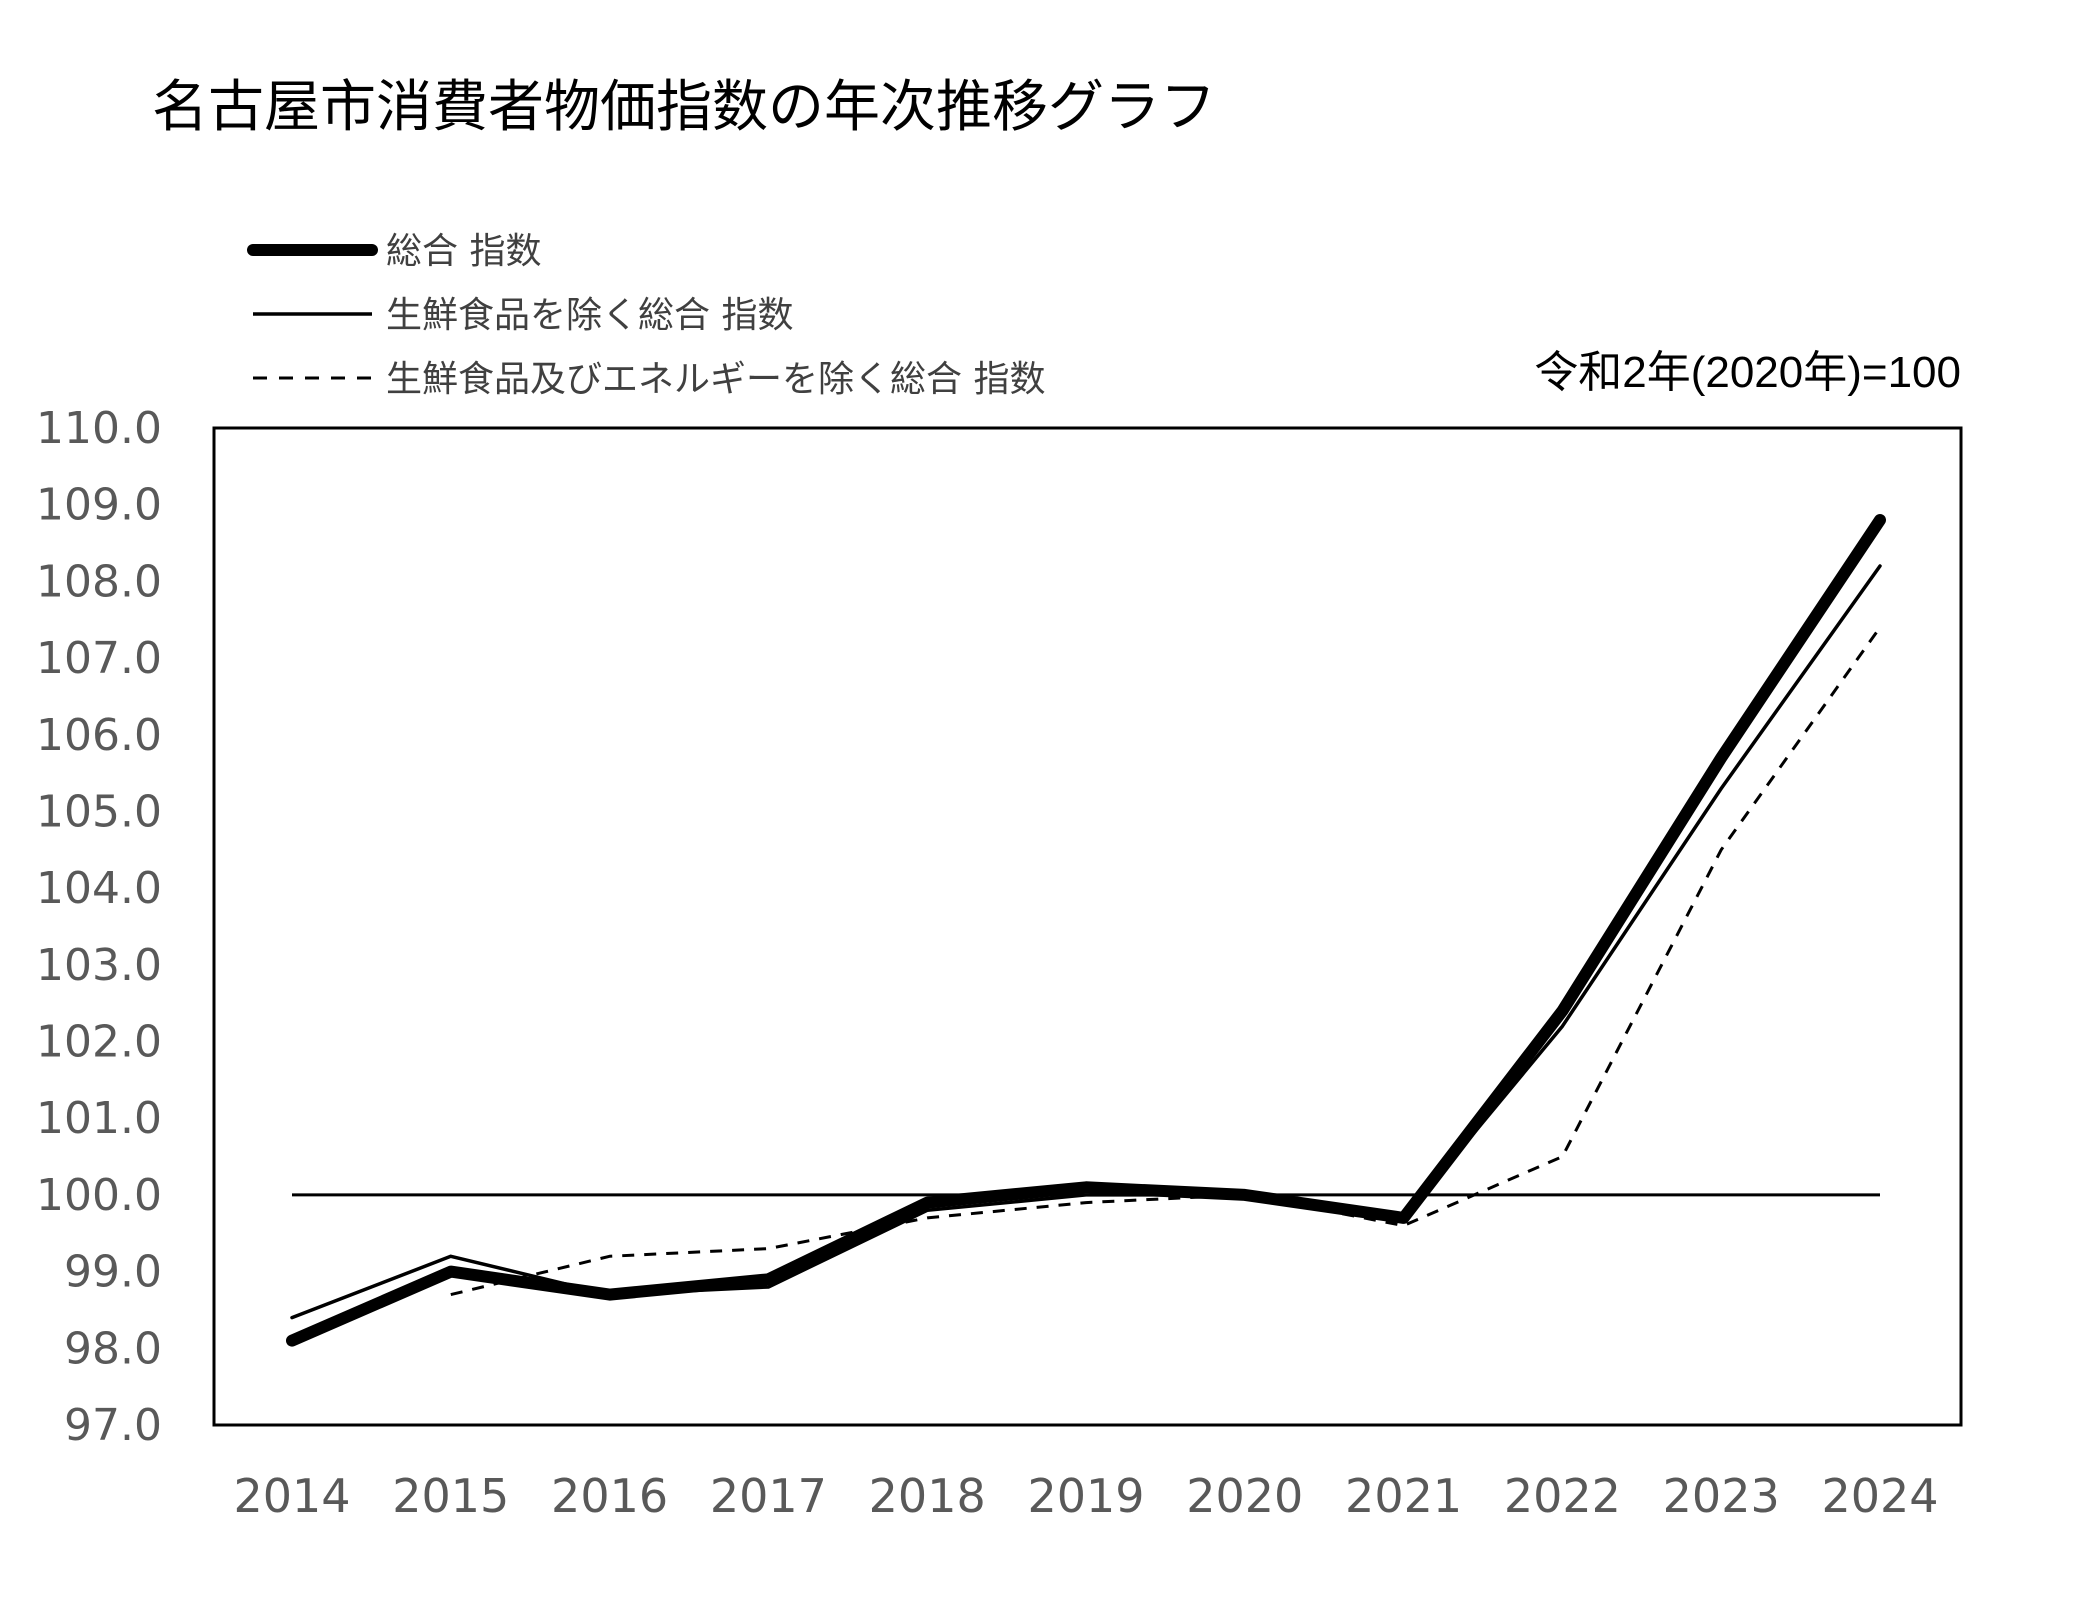 Image resolution: width=2076 pixels, height=1624 pixels. Describe the element at coordinates (589, 315) in the screenshot. I see `legend-label: 生鮮食品を除く総合 指数` at that location.